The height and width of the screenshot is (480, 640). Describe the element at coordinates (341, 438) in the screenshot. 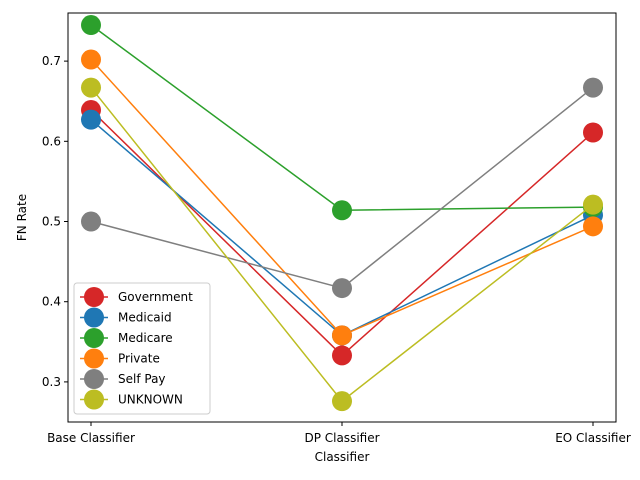

I see `x-tick-label: DP Classifier` at that location.